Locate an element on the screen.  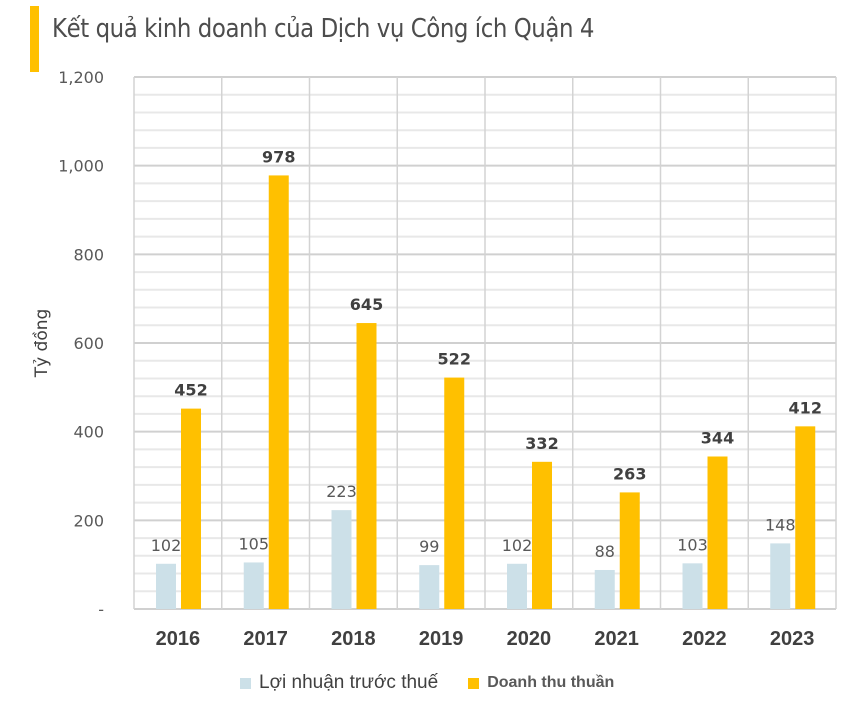
data-label-revenue: 332 is located at coordinates (541, 443).